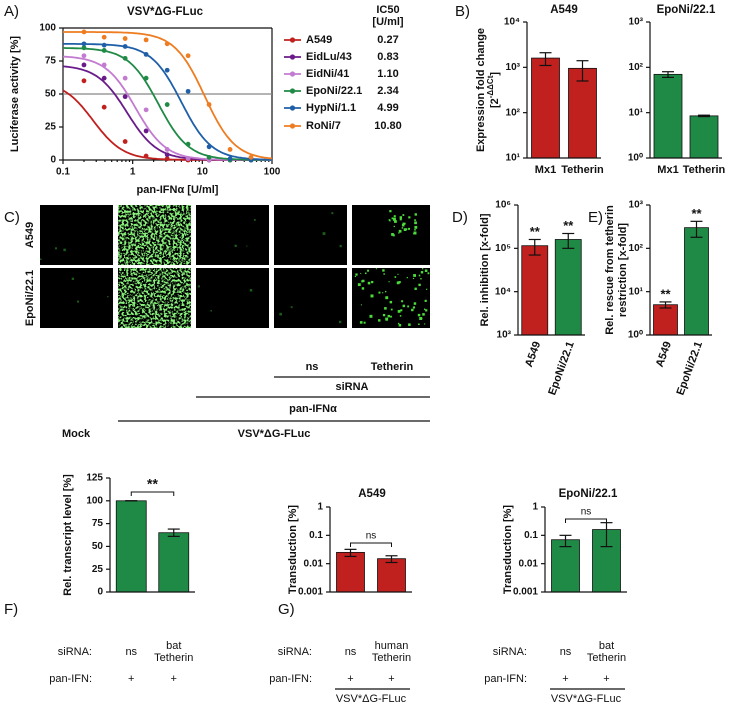  Describe the element at coordinates (94, 478) in the screenshot. I see `y-tick-label: 125` at that location.